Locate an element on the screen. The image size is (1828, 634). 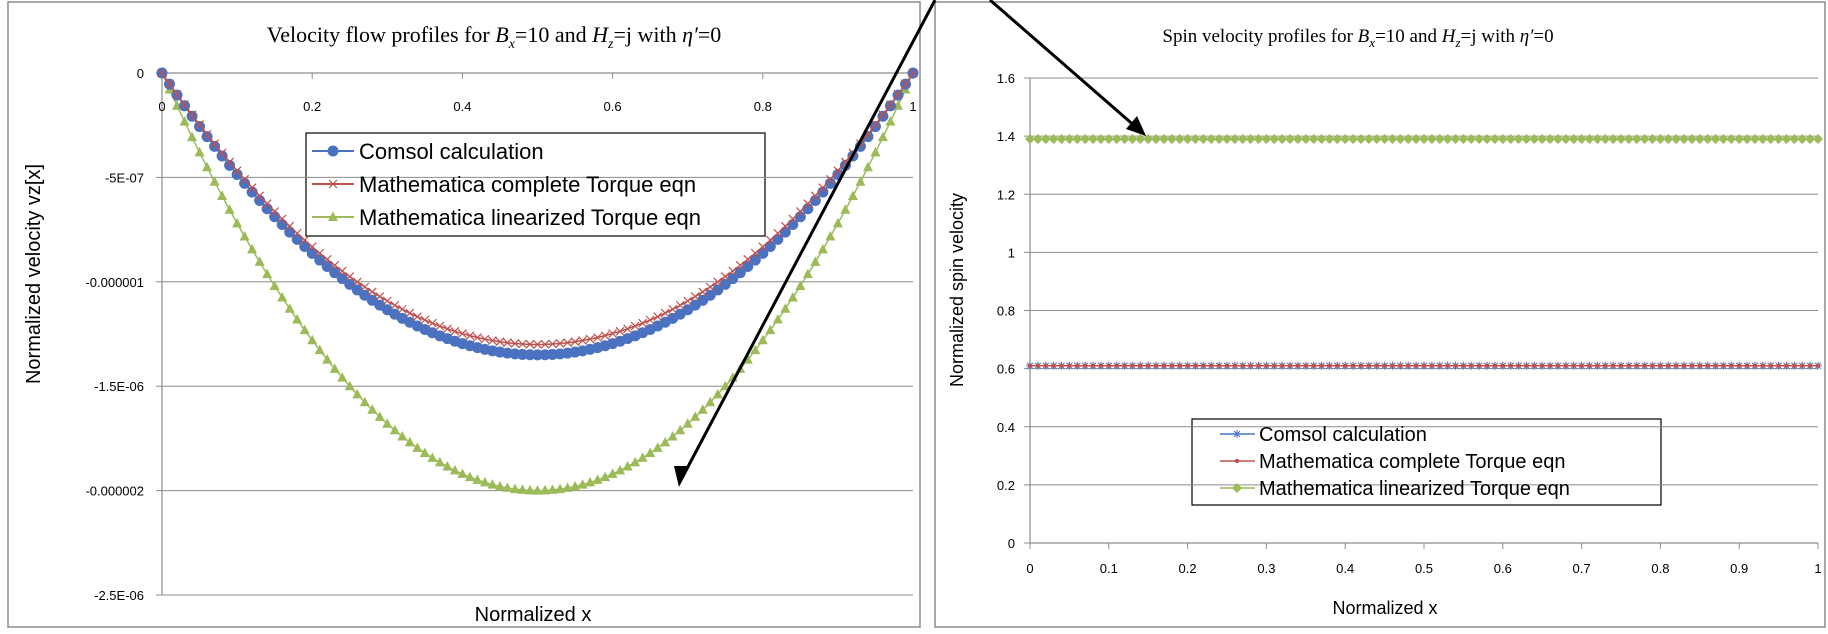
left-y-tick-label: -1.5E-06 is located at coordinates (119, 386).